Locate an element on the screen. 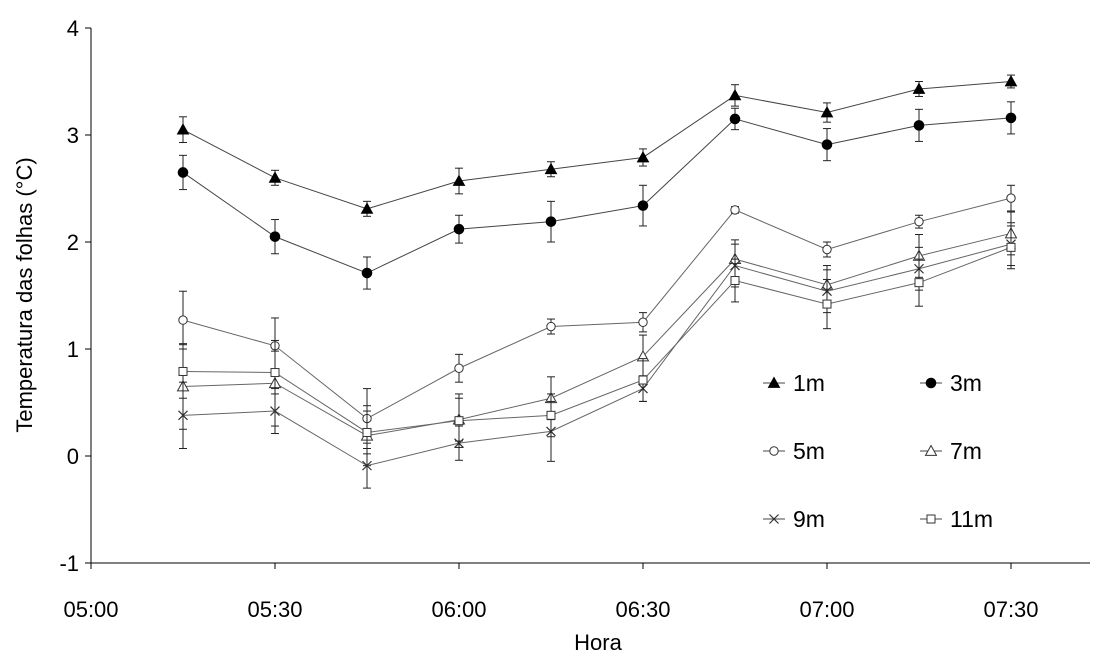 Image resolution: width=1095 pixels, height=655 pixels. legend-label: 7m is located at coordinates (966, 451).